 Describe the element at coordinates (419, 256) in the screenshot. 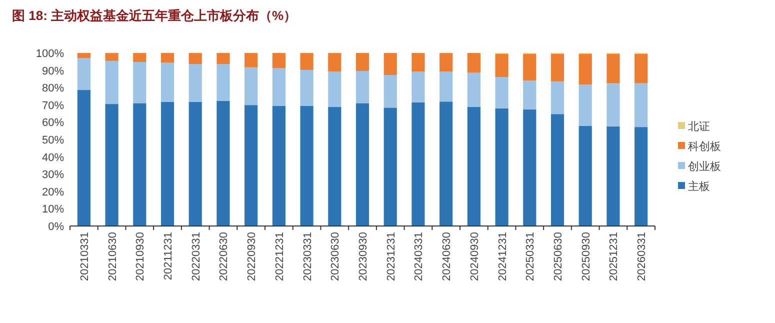

I see `x-tick-label: 20240331` at that location.